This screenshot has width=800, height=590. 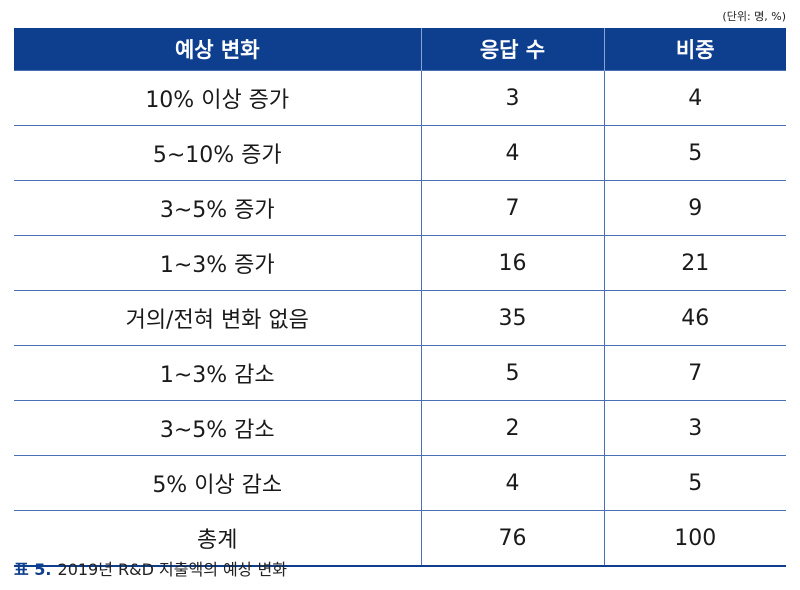 What do you see at coordinates (694, 49) in the screenshot?
I see `header-share: 비중` at bounding box center [694, 49].